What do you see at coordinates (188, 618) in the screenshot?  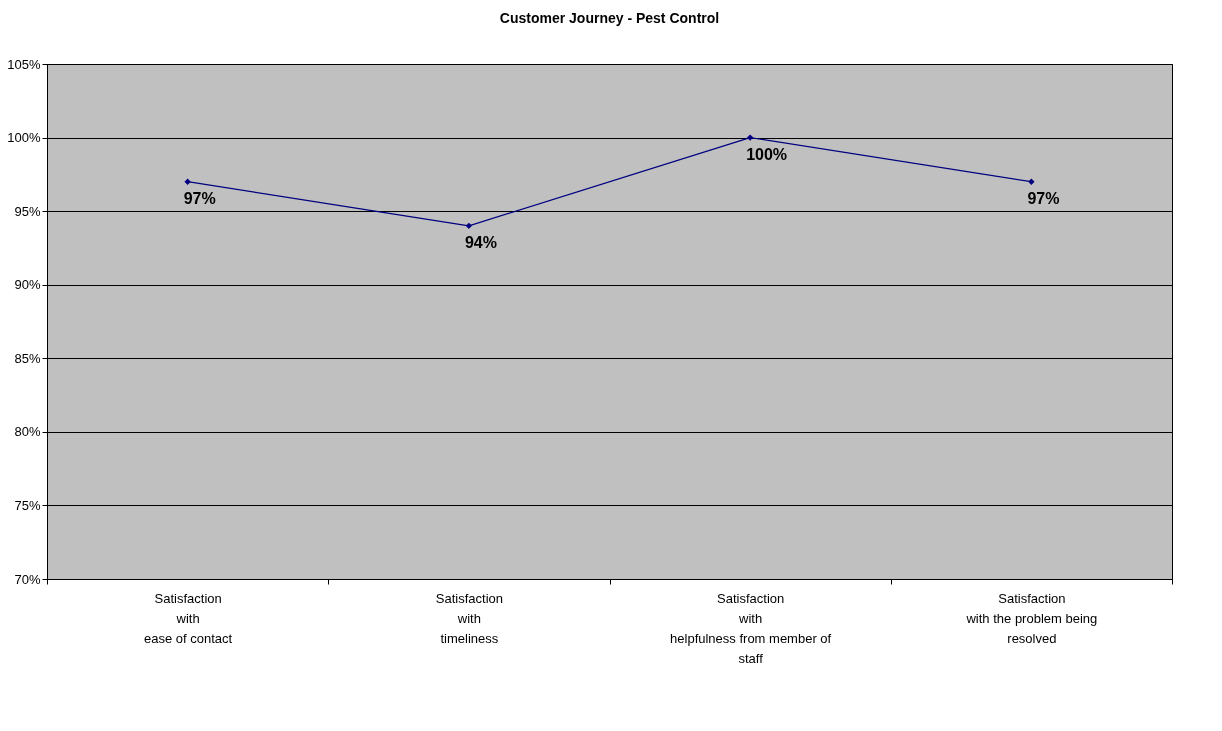 I see `x-tick-label: Satisfaction with ease of contact` at bounding box center [188, 618].